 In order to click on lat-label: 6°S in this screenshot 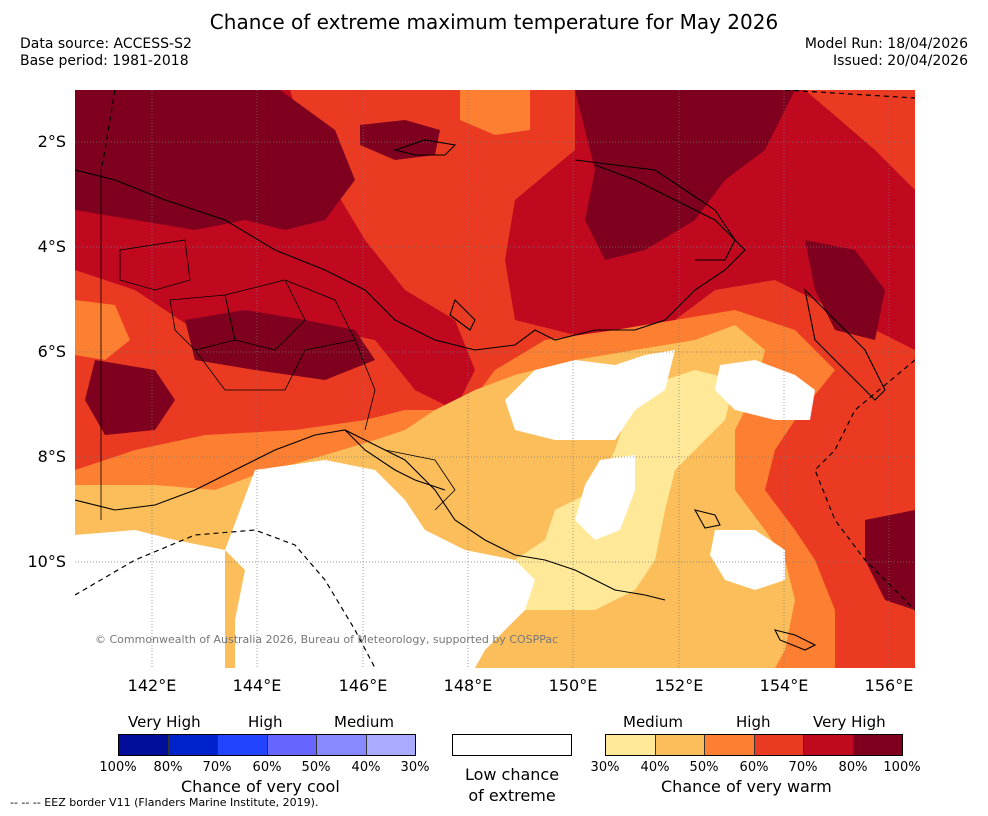, I will do `click(51, 351)`.